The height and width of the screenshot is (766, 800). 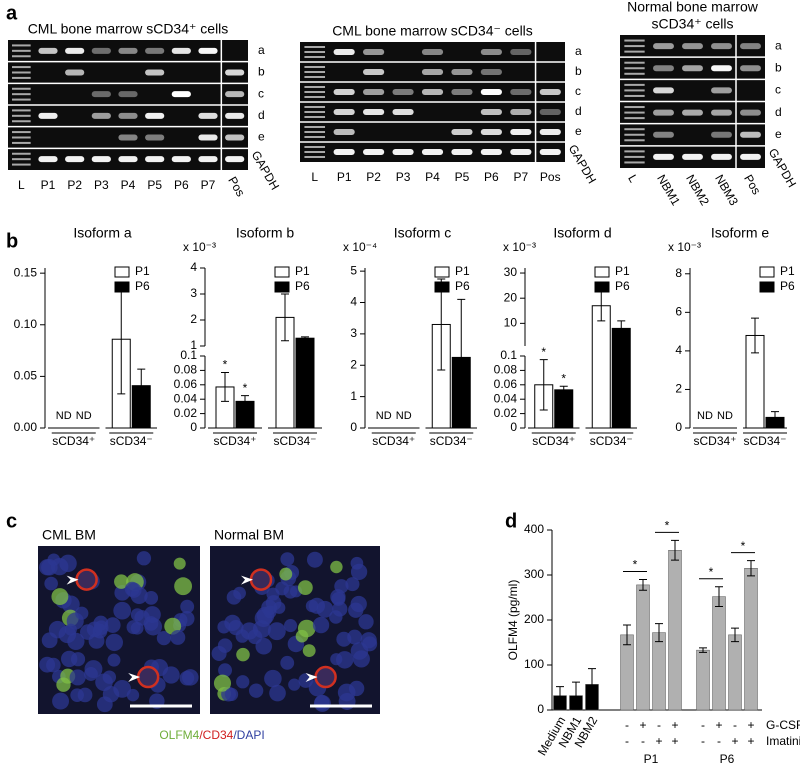 I want to click on y-tick-label: 0, so click(x=193, y=427).